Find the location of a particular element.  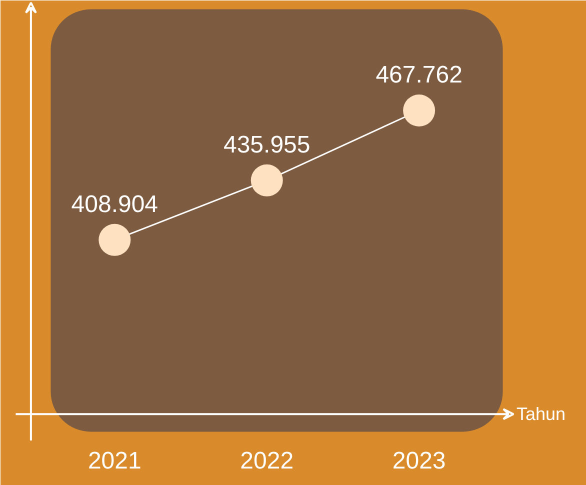

x-axis-title: Tahun is located at coordinates (541, 414).